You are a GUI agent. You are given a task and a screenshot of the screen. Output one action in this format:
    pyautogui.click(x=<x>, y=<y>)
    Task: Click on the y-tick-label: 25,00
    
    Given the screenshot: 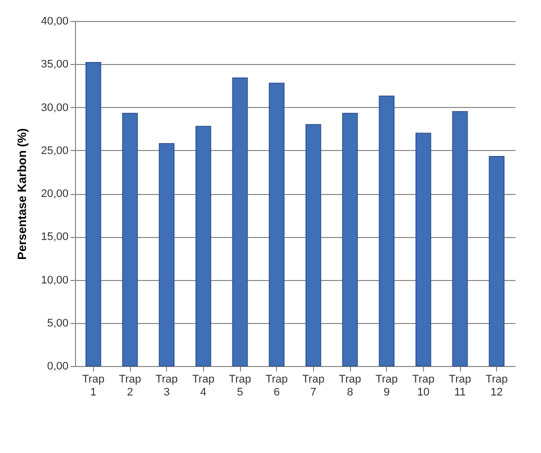 What is the action you would take?
    pyautogui.click(x=54, y=150)
    